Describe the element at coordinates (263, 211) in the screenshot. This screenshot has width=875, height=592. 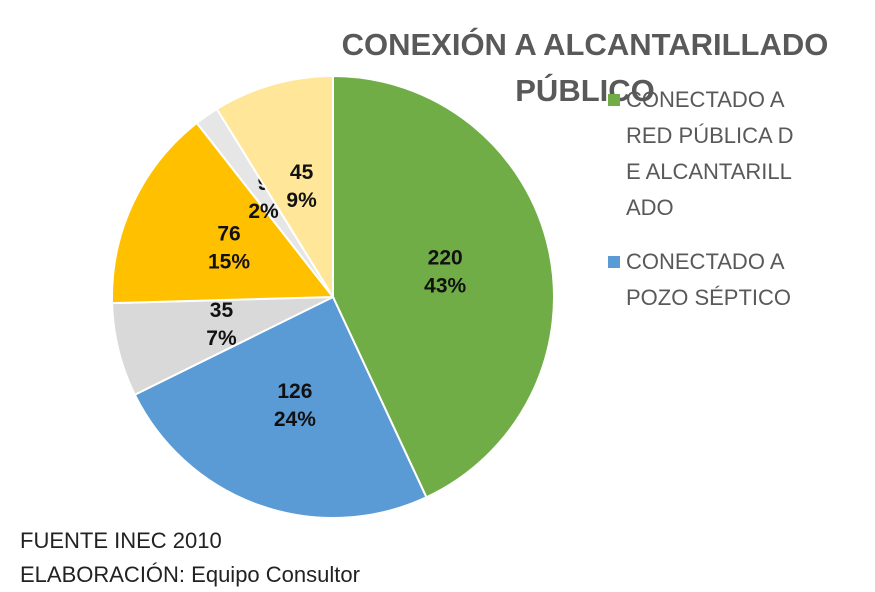
I see `slice-percent-label: 2%` at that location.